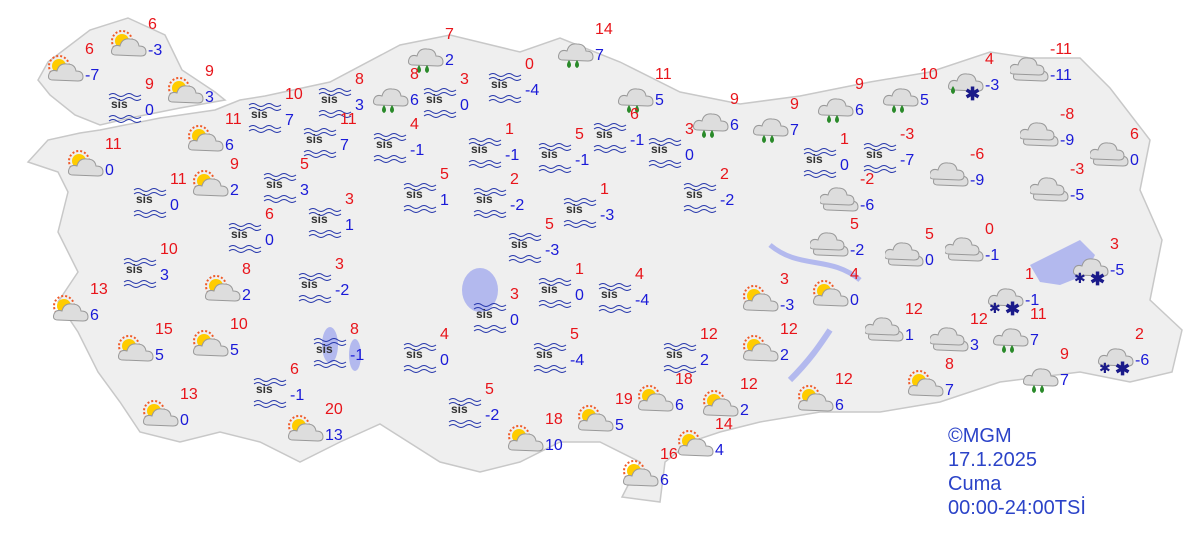 This screenshot has width=1200, height=558. Describe the element at coordinates (900, 326) in the screenshot. I see `weather-station: 12 1` at that location.